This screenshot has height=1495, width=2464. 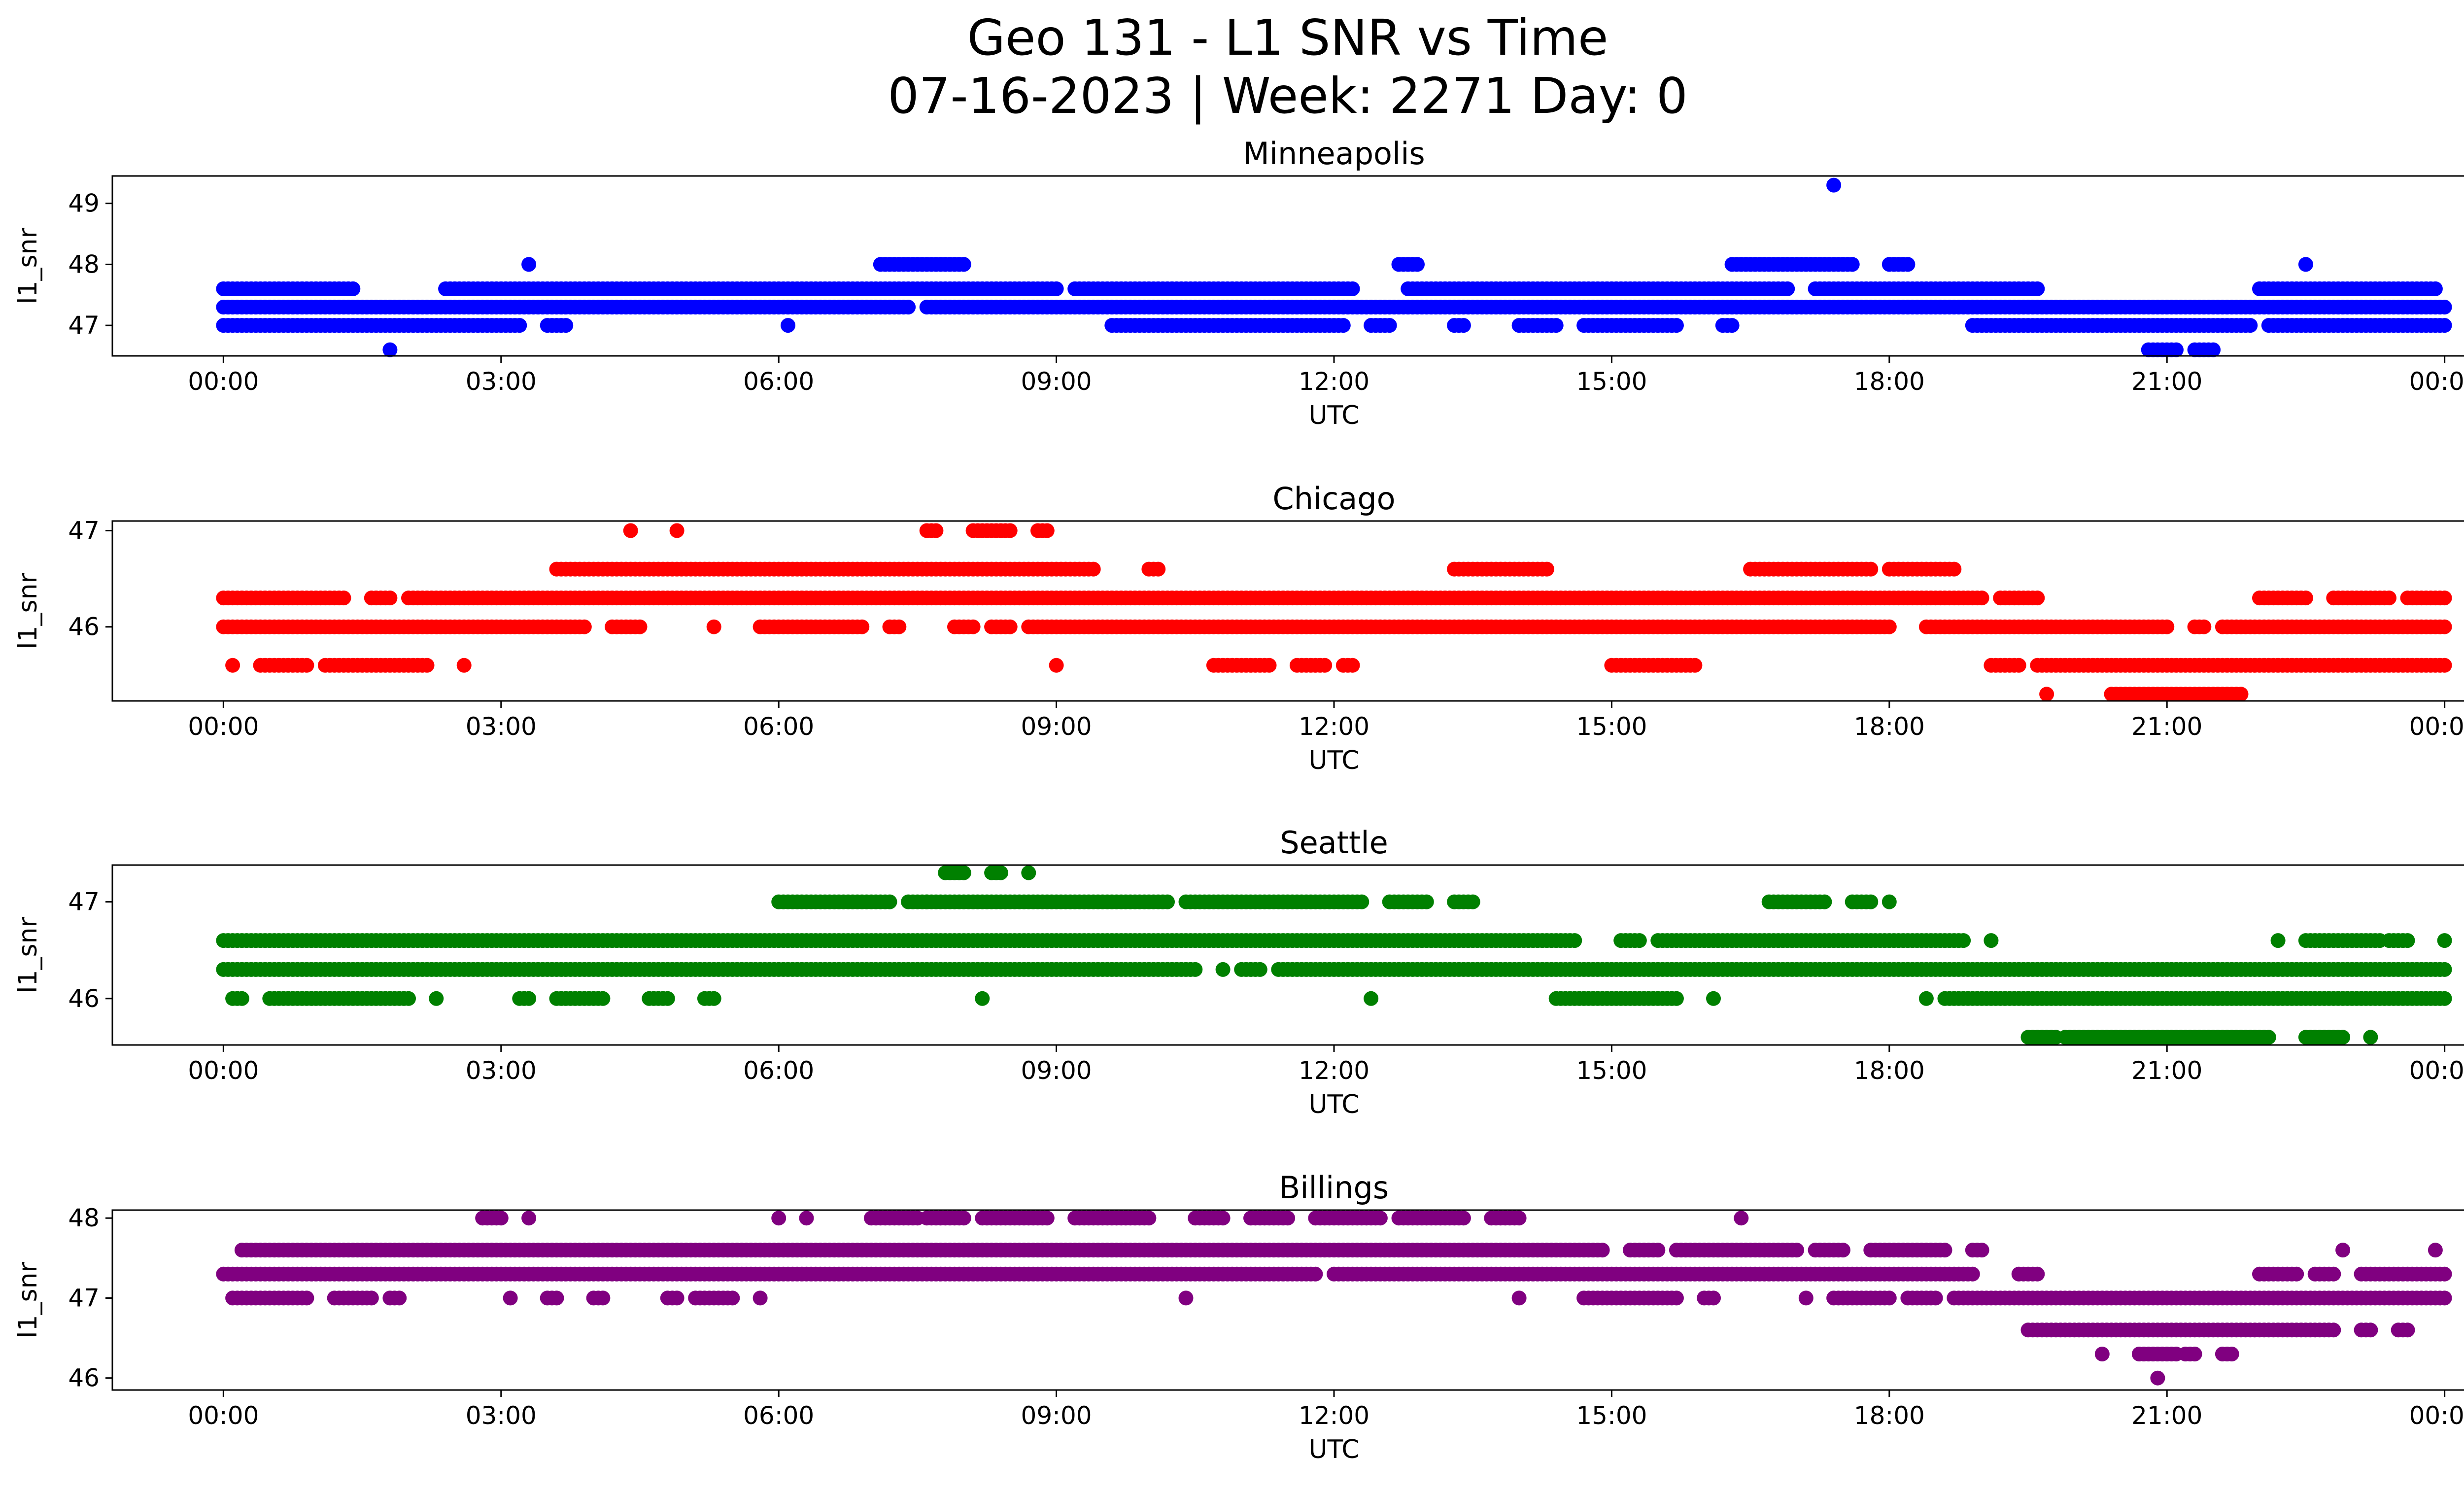 What do you see at coordinates (223, 1070) in the screenshot?
I see `x-tick-label: 00:00` at bounding box center [223, 1070].